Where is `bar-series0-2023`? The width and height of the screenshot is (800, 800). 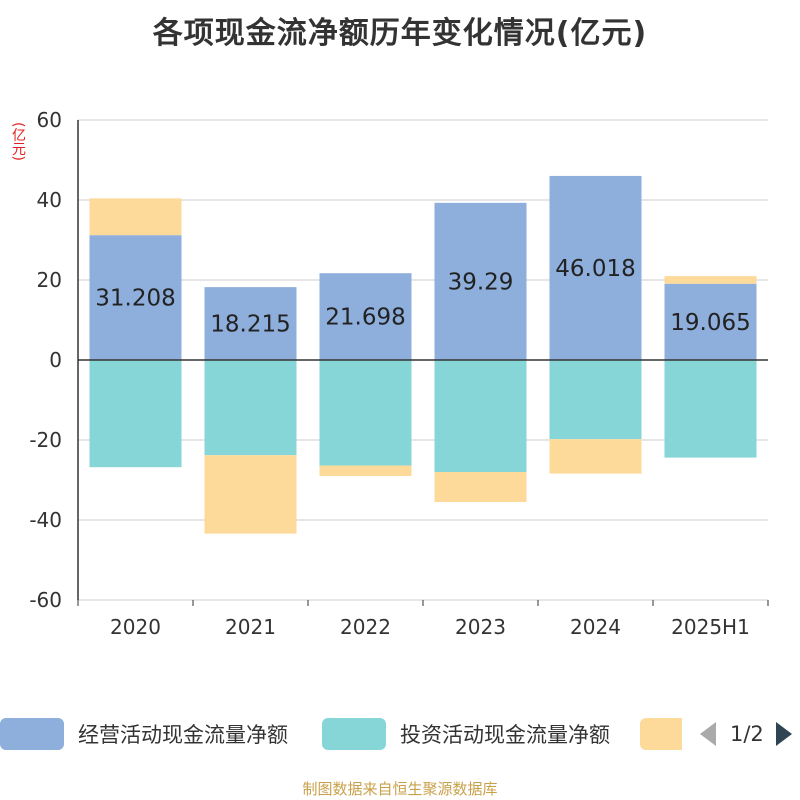
bar-series0-2023 is located at coordinates (480, 281).